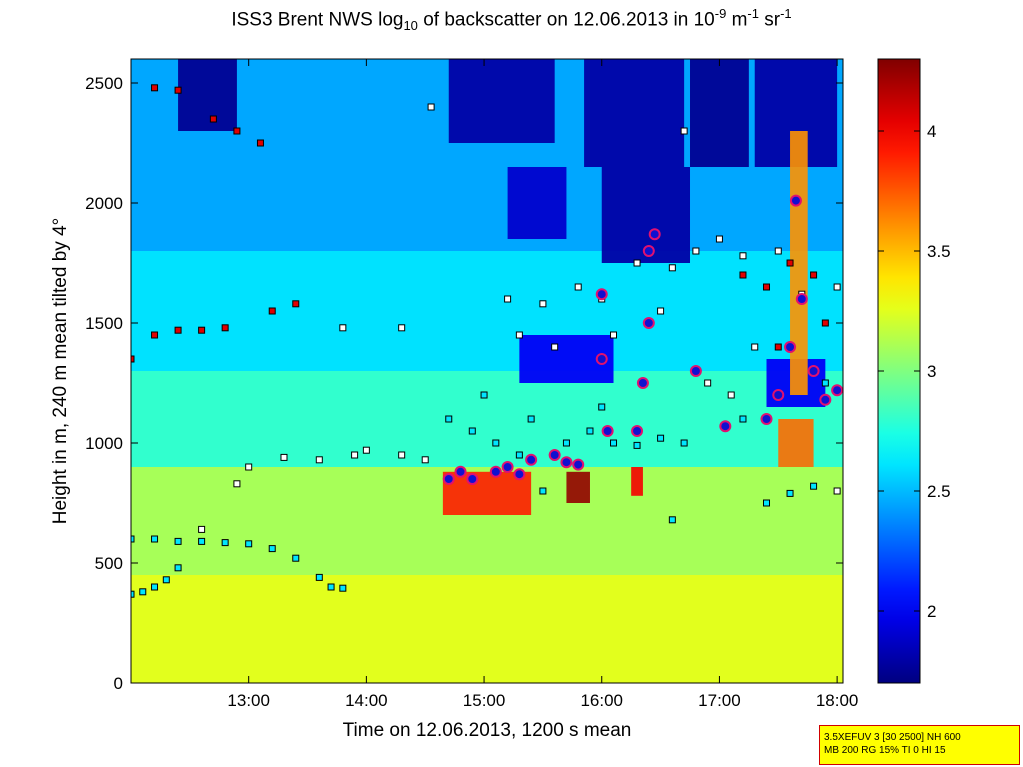  I want to click on marker-s1-p29, so click(708, 383).